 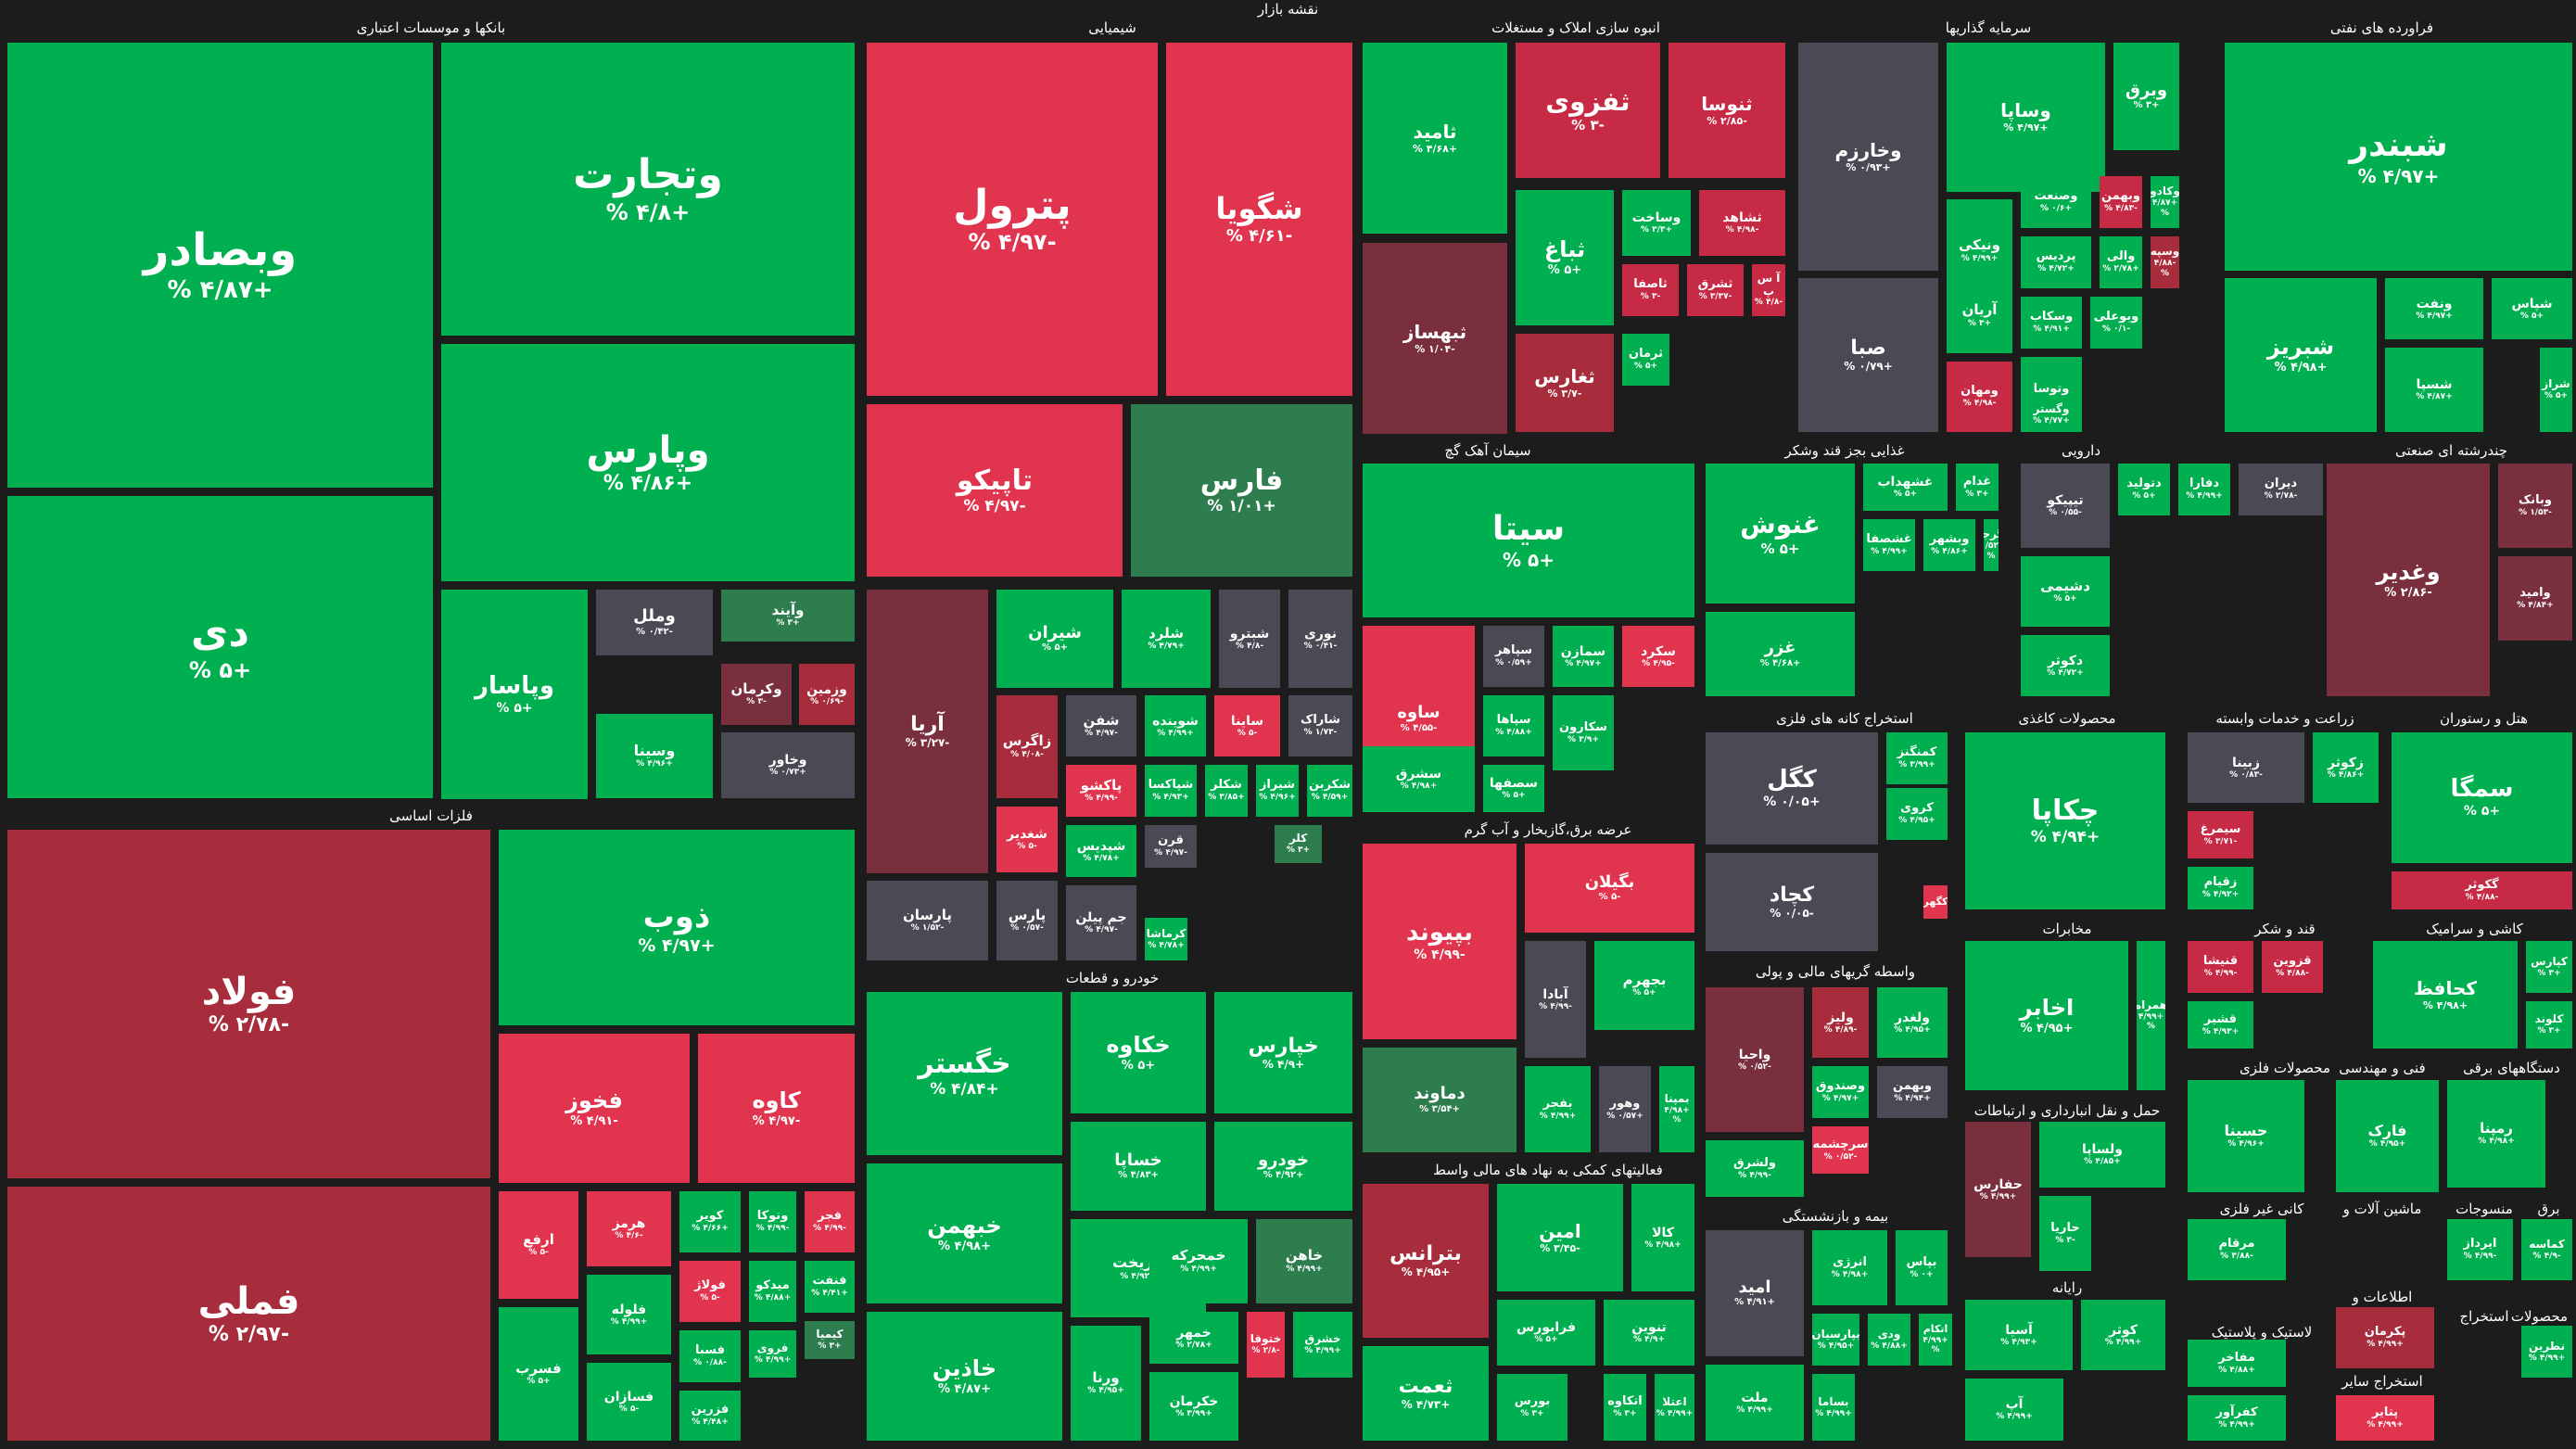 What do you see at coordinates (220, 647) in the screenshot?
I see `stock-tile: دی +۵ %` at bounding box center [220, 647].